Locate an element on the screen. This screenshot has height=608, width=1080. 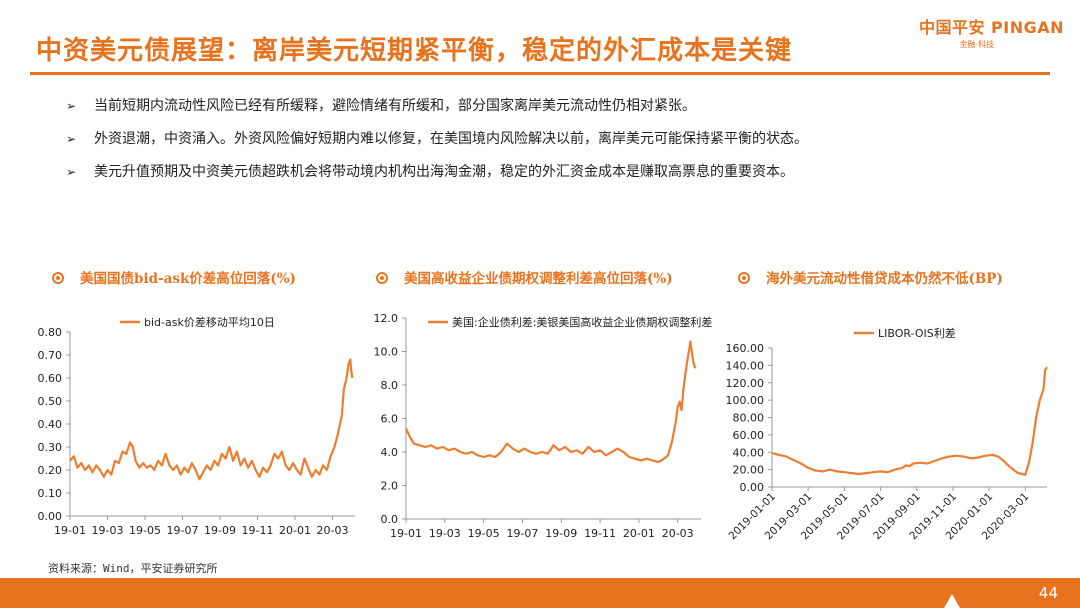
company-logo: 中国平安 PINGAN 金融·科技 is located at coordinates (991, 32).